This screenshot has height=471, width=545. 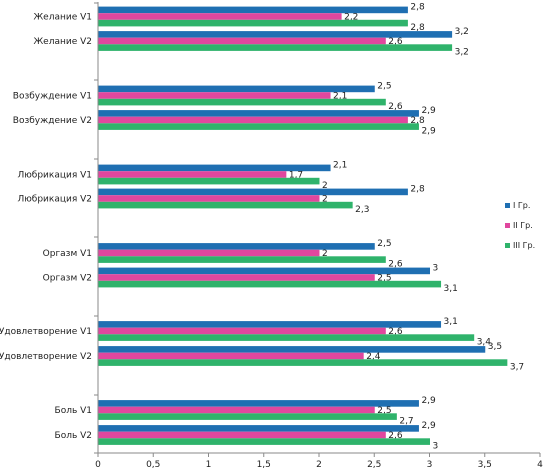 I want to click on category-group: Оргазм V1 2,5 2 2,6, so click(x=223, y=254).